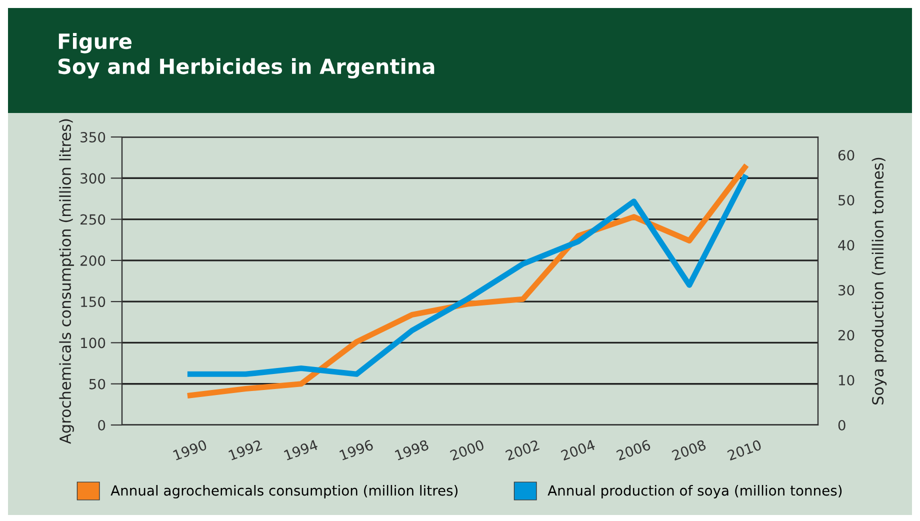 This screenshot has width=920, height=521. Describe the element at coordinates (93, 343) in the screenshot. I see `y-tick-label: 100` at that location.